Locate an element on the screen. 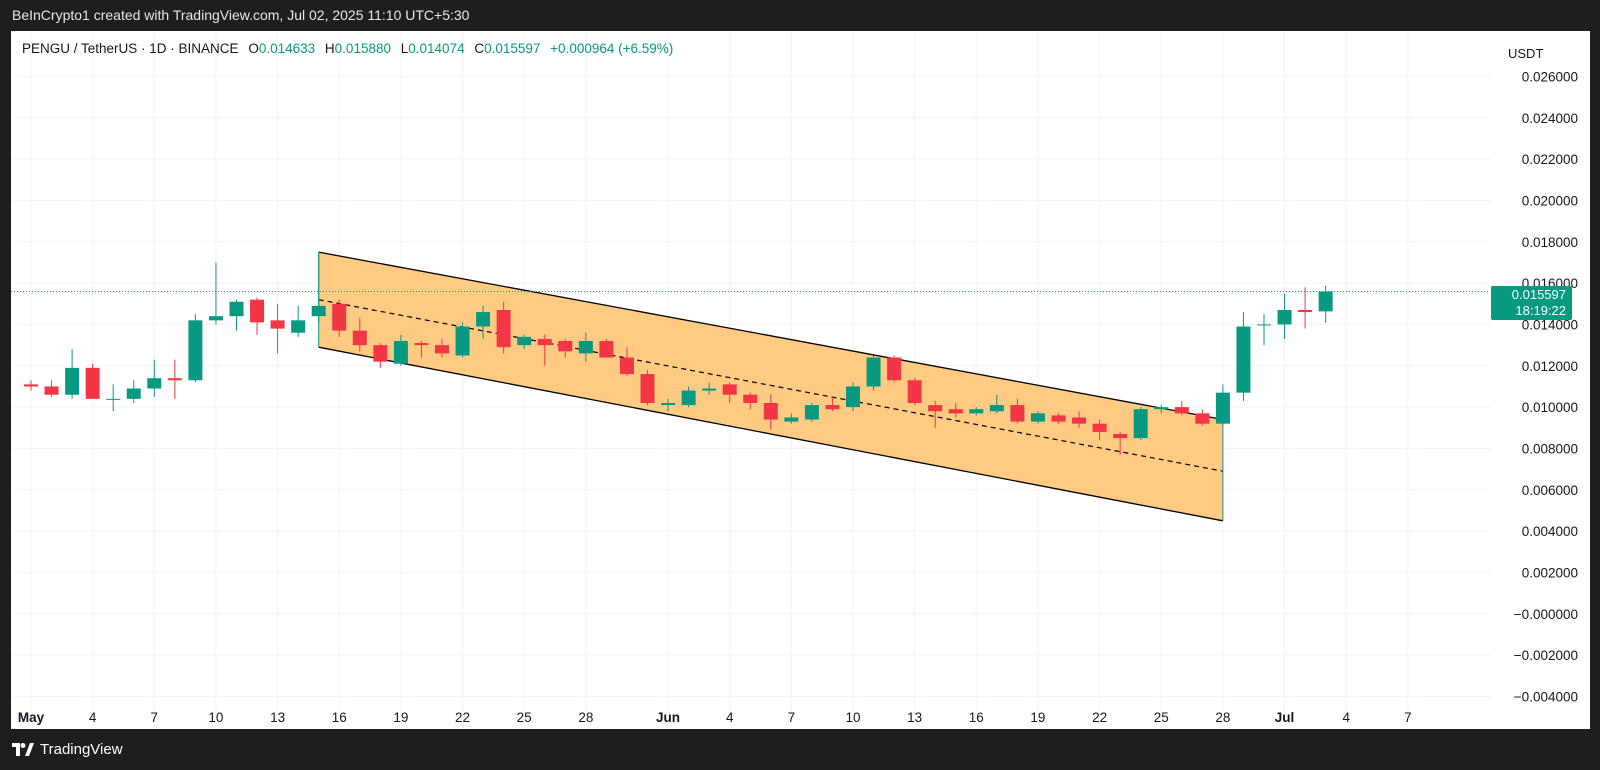 Image resolution: width=1600 pixels, height=770 pixels. price-tick-label: 0.018000 is located at coordinates (1550, 242).